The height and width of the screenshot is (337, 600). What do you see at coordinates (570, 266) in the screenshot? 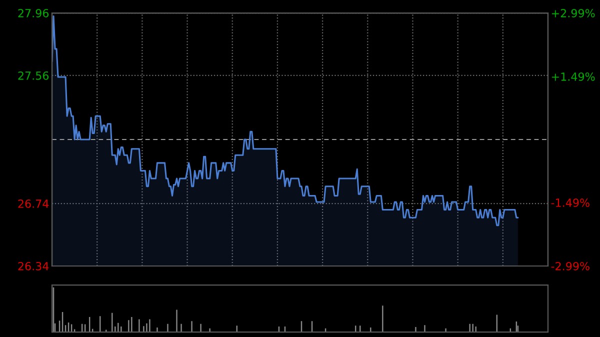
I see `y2-tick-label: -2.99%` at bounding box center [570, 266].